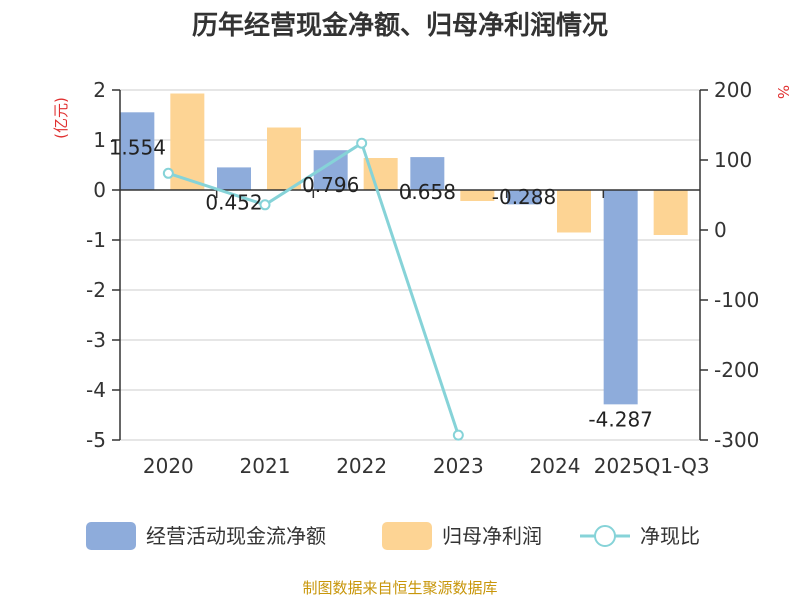 The height and width of the screenshot is (600, 800). What do you see at coordinates (400, 25) in the screenshot?
I see `chart-title: 历年经营现金净额、归母净利润情况` at bounding box center [400, 25].